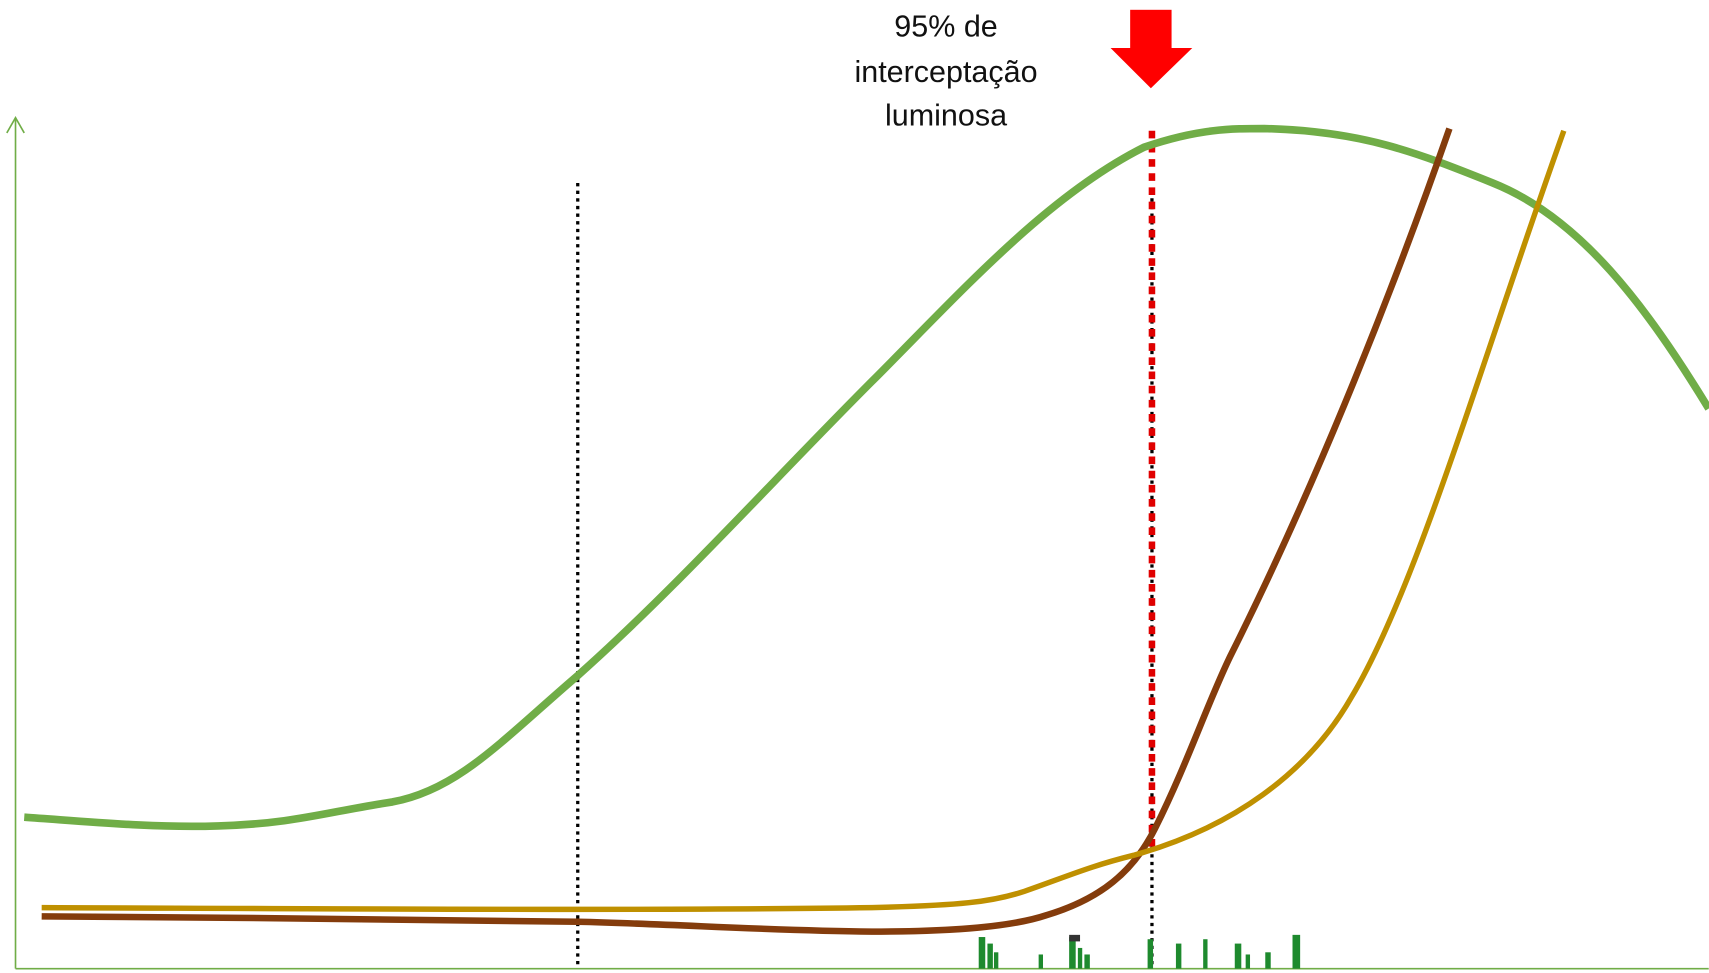  I want to click on red-arrow, so click(1151, 49).